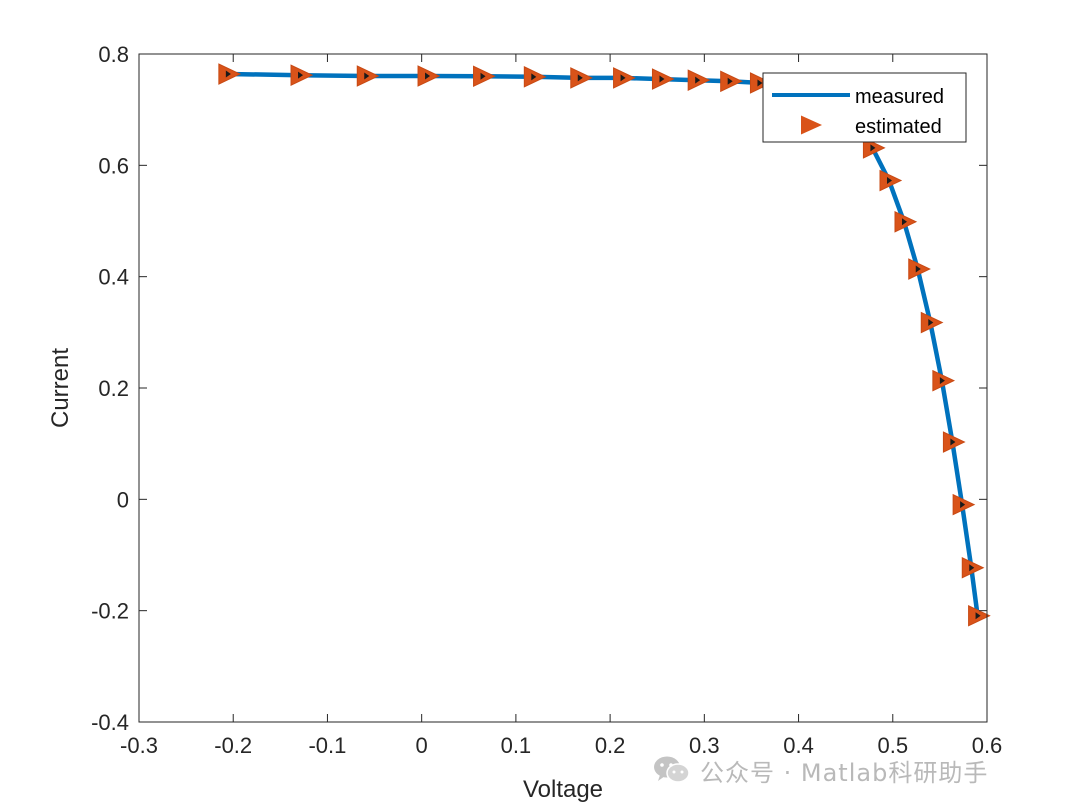  Describe the element at coordinates (563, 789) in the screenshot. I see `x-axis-title: Voltage` at that location.